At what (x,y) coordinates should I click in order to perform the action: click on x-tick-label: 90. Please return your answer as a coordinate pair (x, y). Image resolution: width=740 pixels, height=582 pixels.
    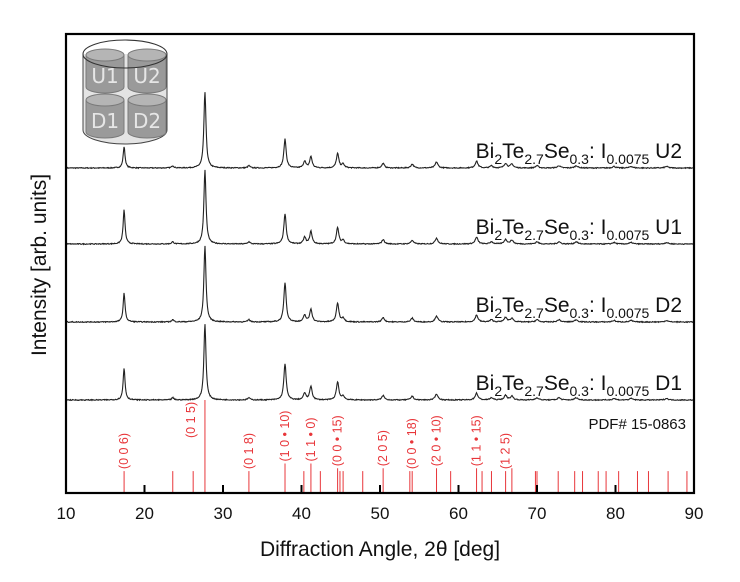
    Looking at the image, I should click on (694, 513).